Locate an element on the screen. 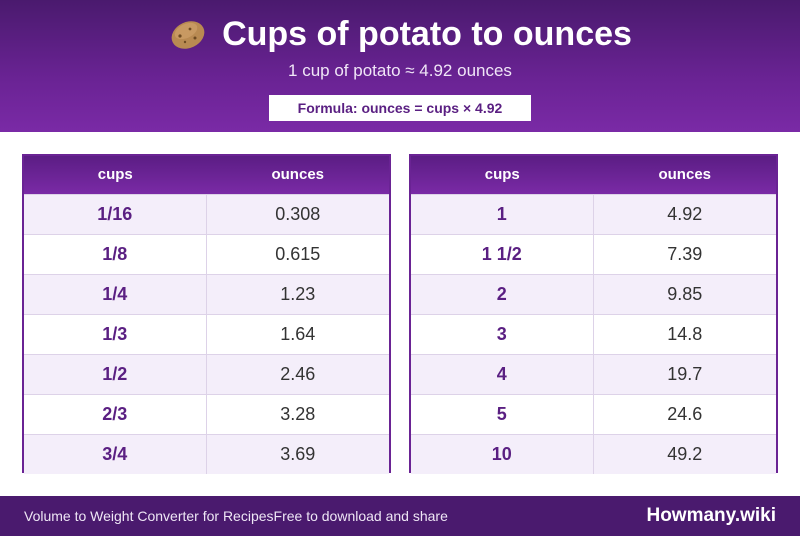  table-row: 10 49.2 is located at coordinates (593, 454).